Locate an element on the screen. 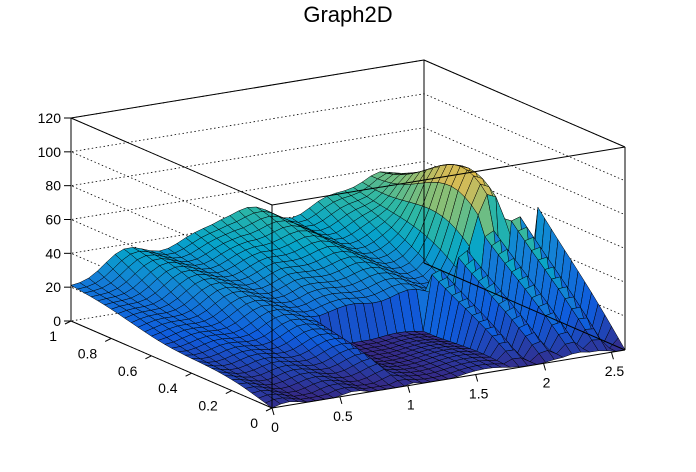 The width and height of the screenshot is (696, 472). z-tick-label: 40 is located at coordinates (53, 253).